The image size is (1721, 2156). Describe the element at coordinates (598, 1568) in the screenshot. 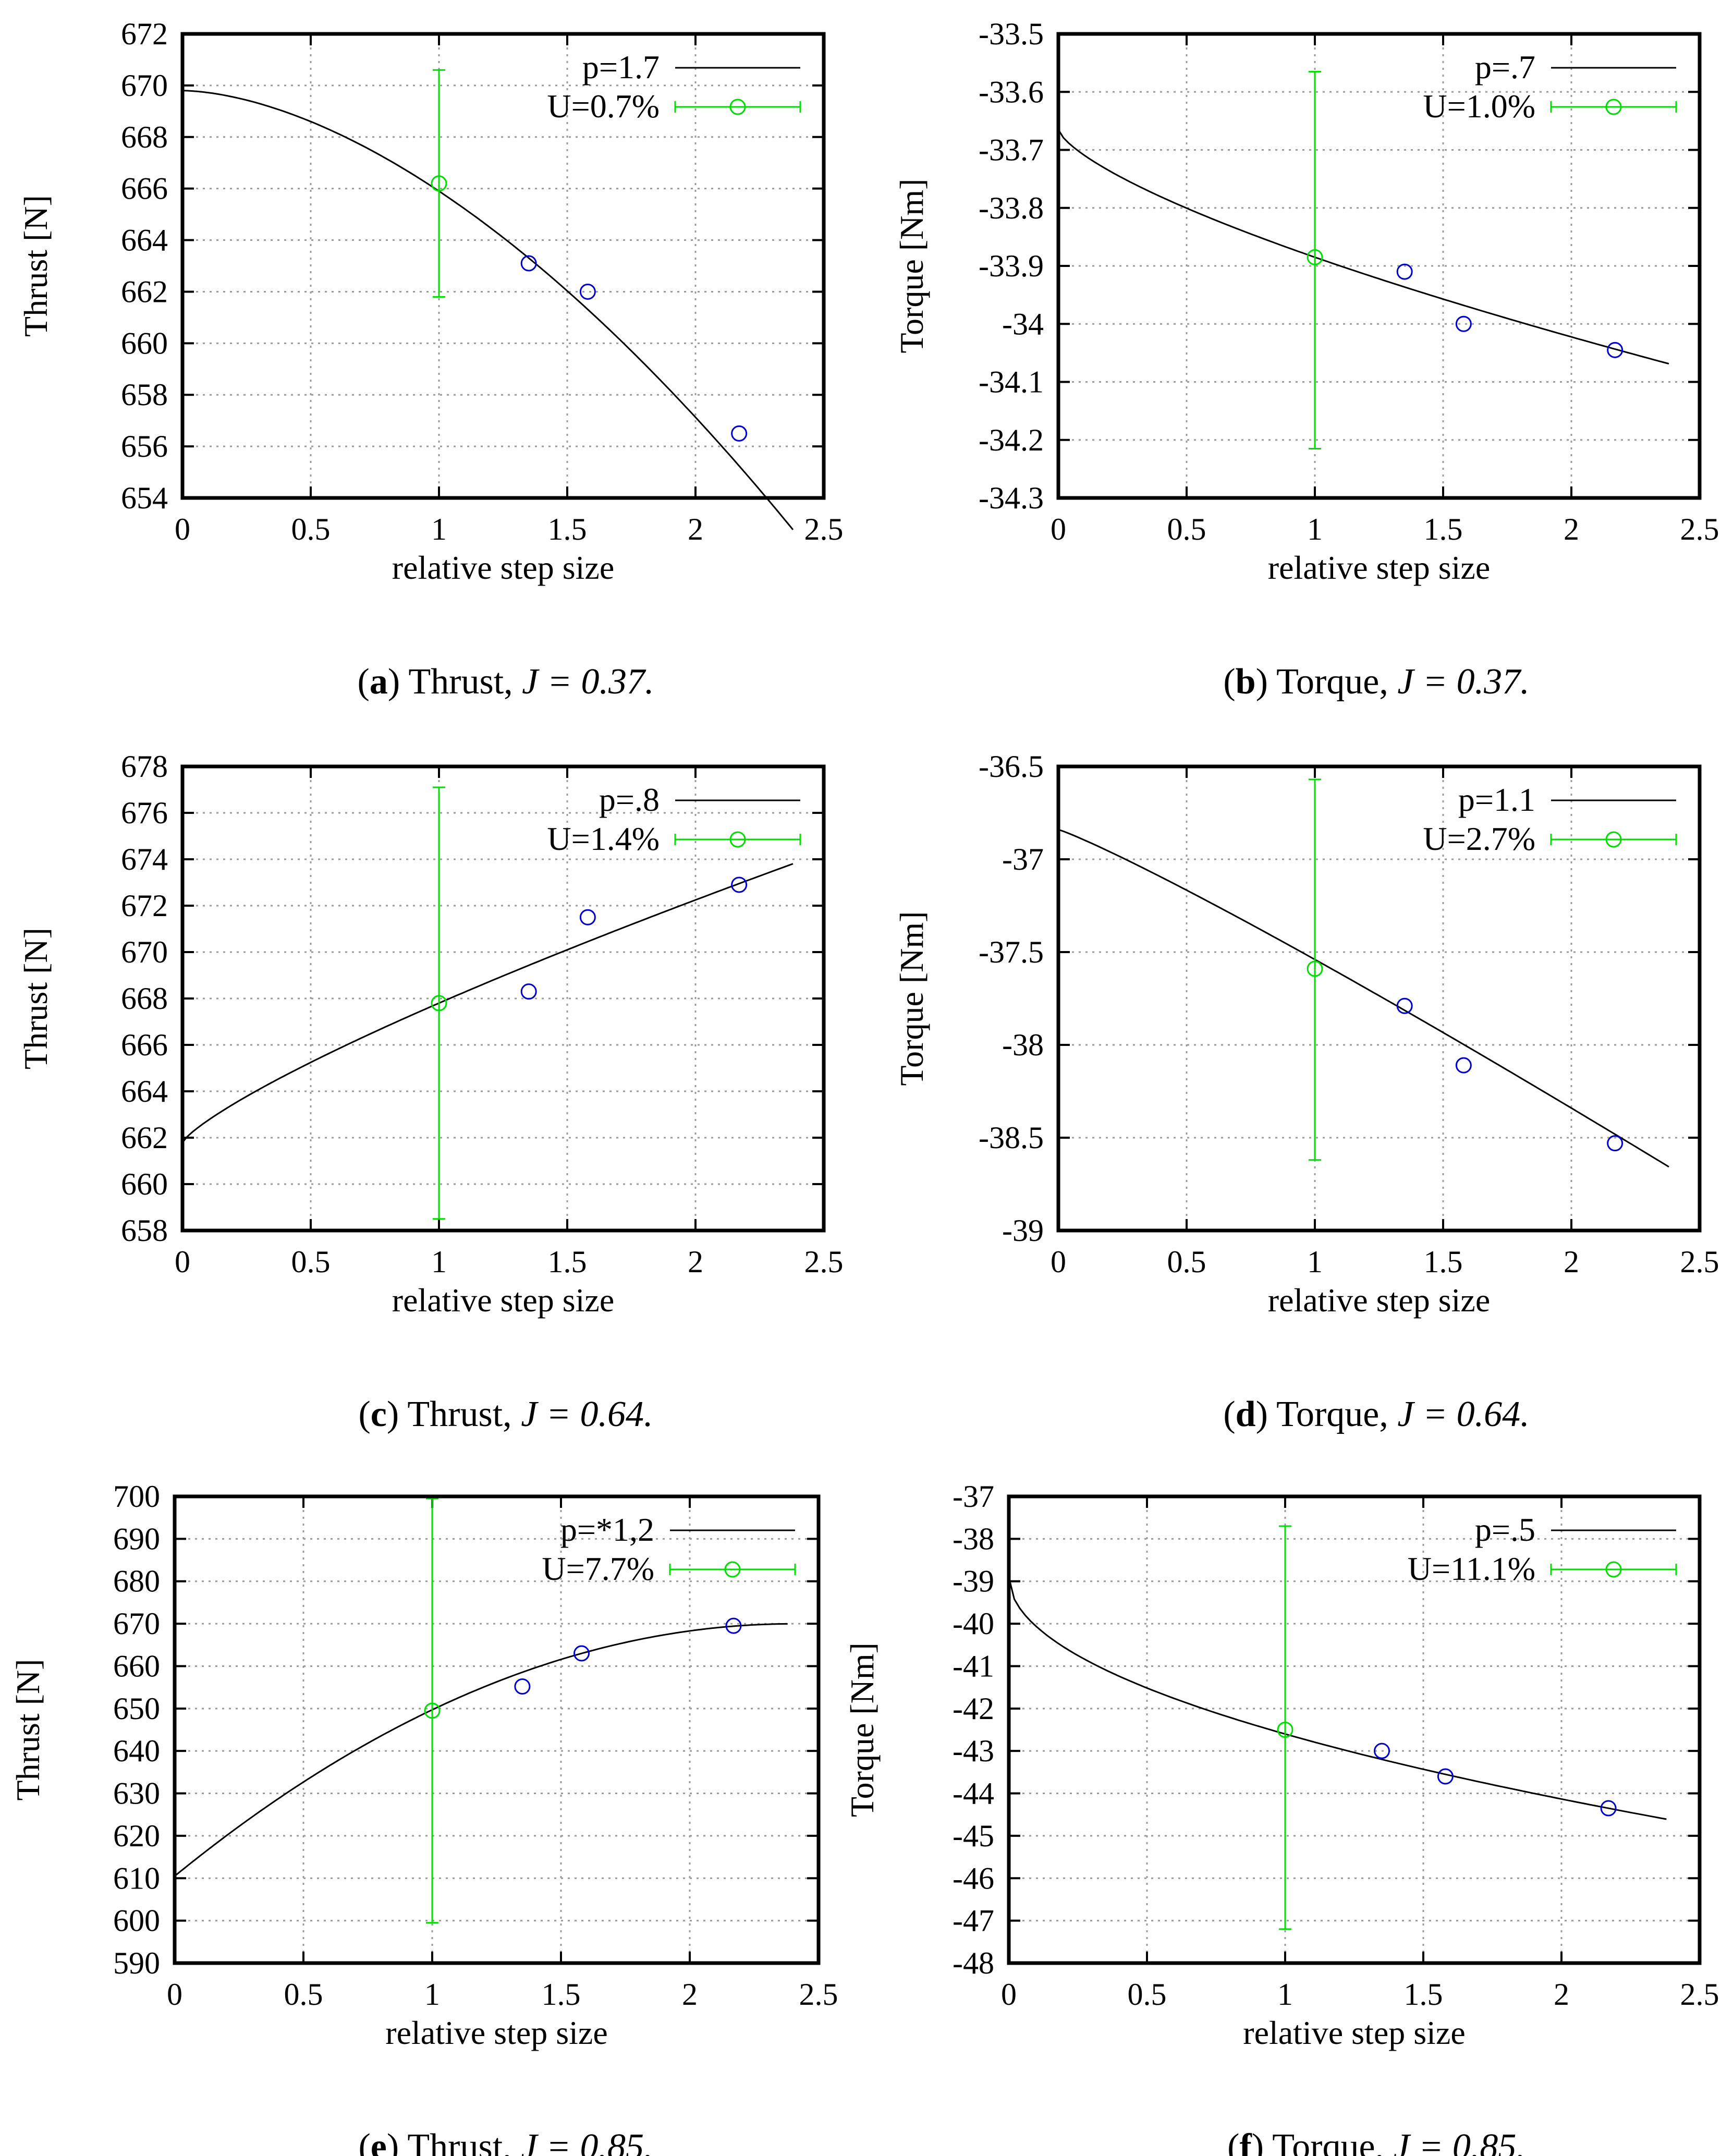

I see `legend-unc-label: U=7.7%` at that location.